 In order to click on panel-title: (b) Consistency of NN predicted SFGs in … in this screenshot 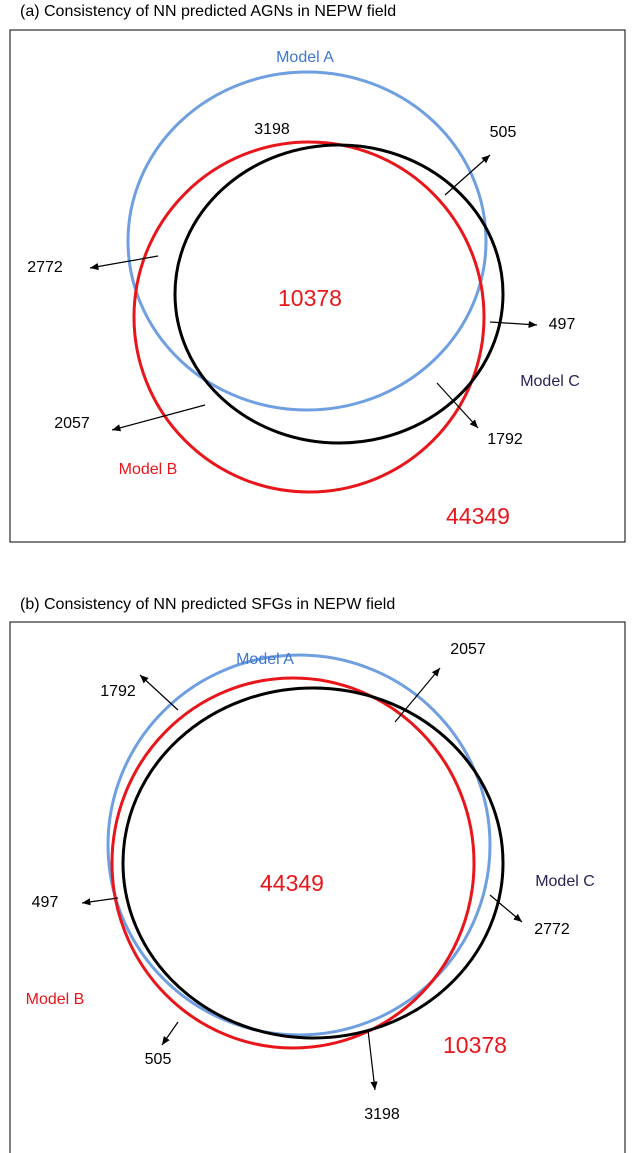, I will do `click(207, 604)`.